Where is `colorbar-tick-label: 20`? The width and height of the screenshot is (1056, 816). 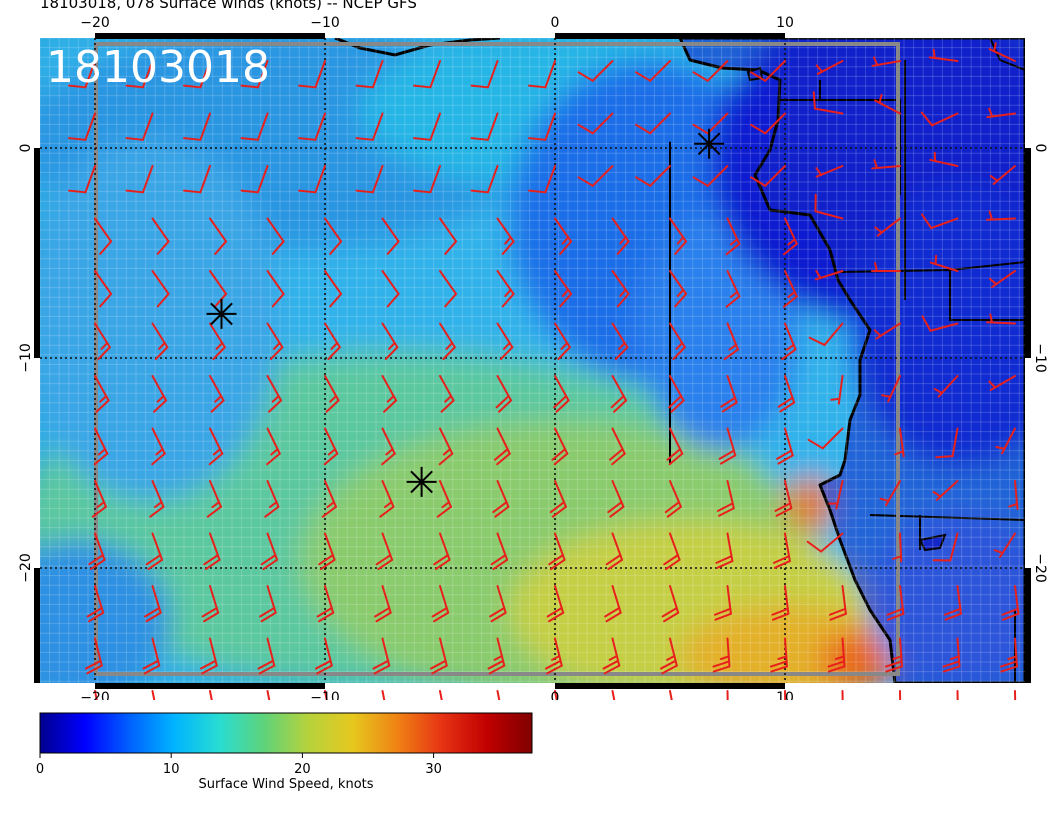
colorbar-tick-label: 20 is located at coordinates (302, 769).